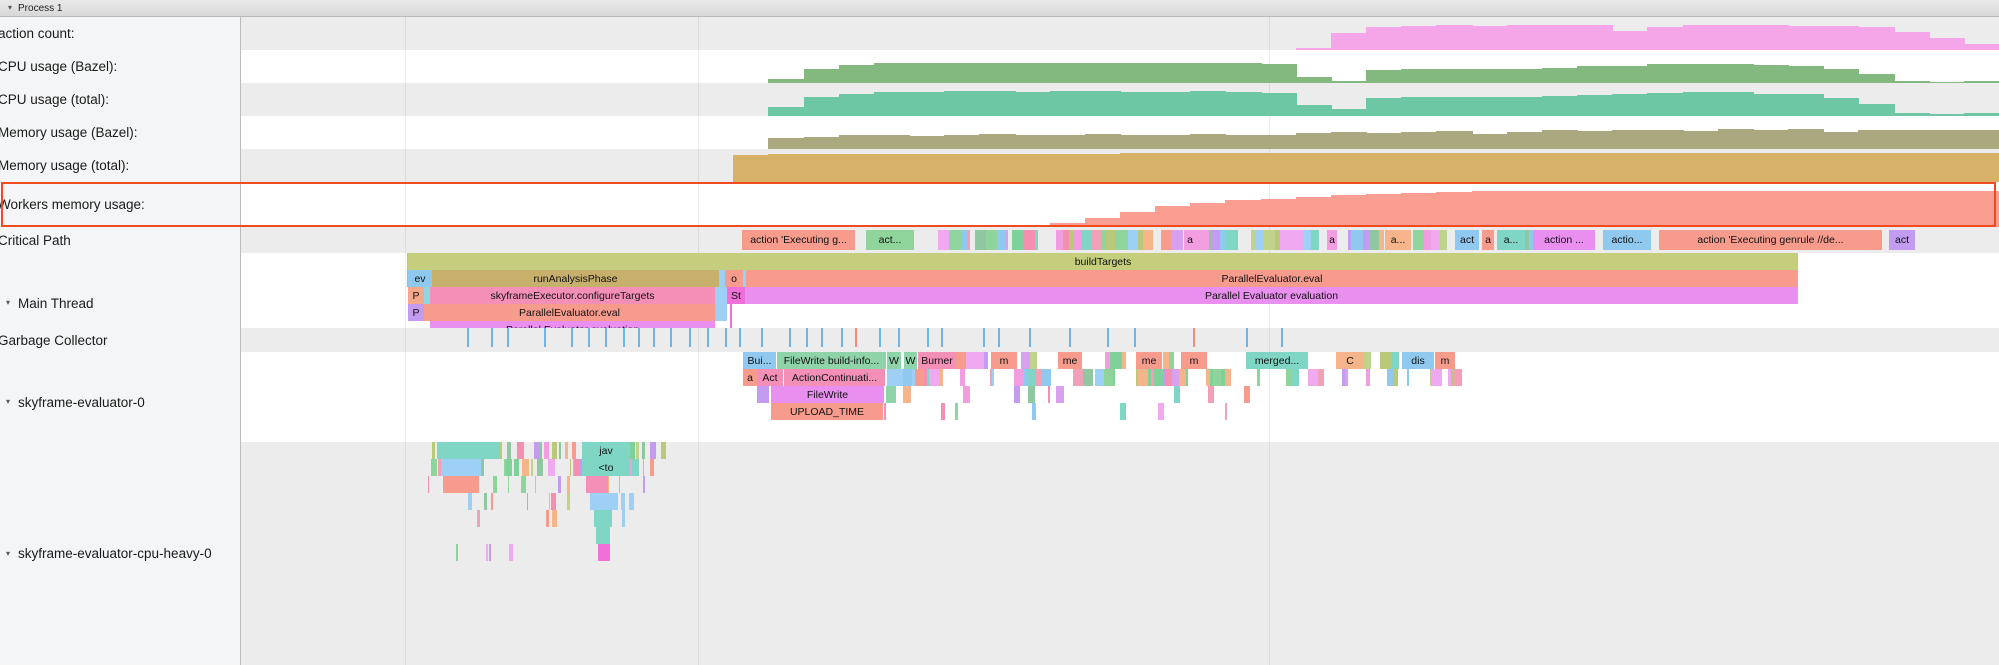 The image size is (1999, 665). Describe the element at coordinates (1120, 33) in the screenshot. I see `track-canvas-action-count` at that location.